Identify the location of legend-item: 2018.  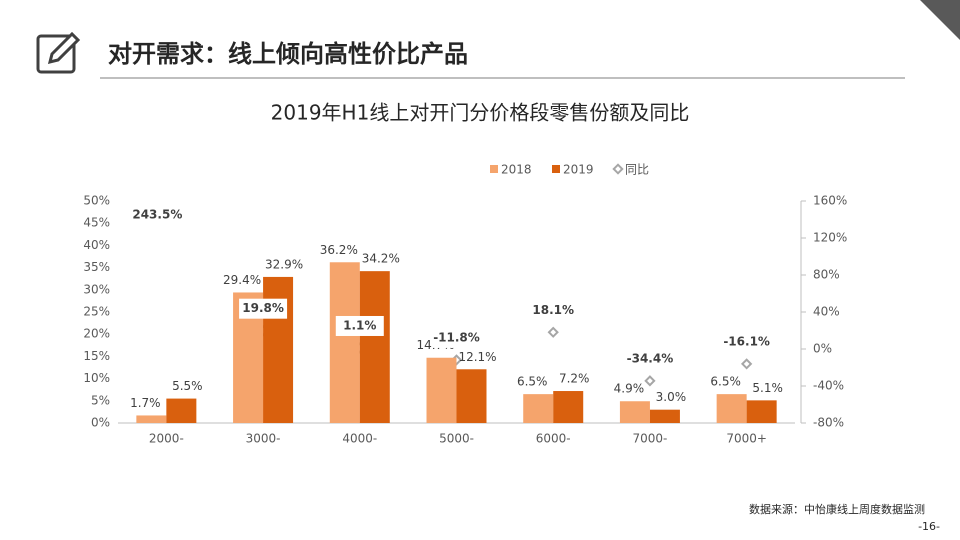
(511, 170).